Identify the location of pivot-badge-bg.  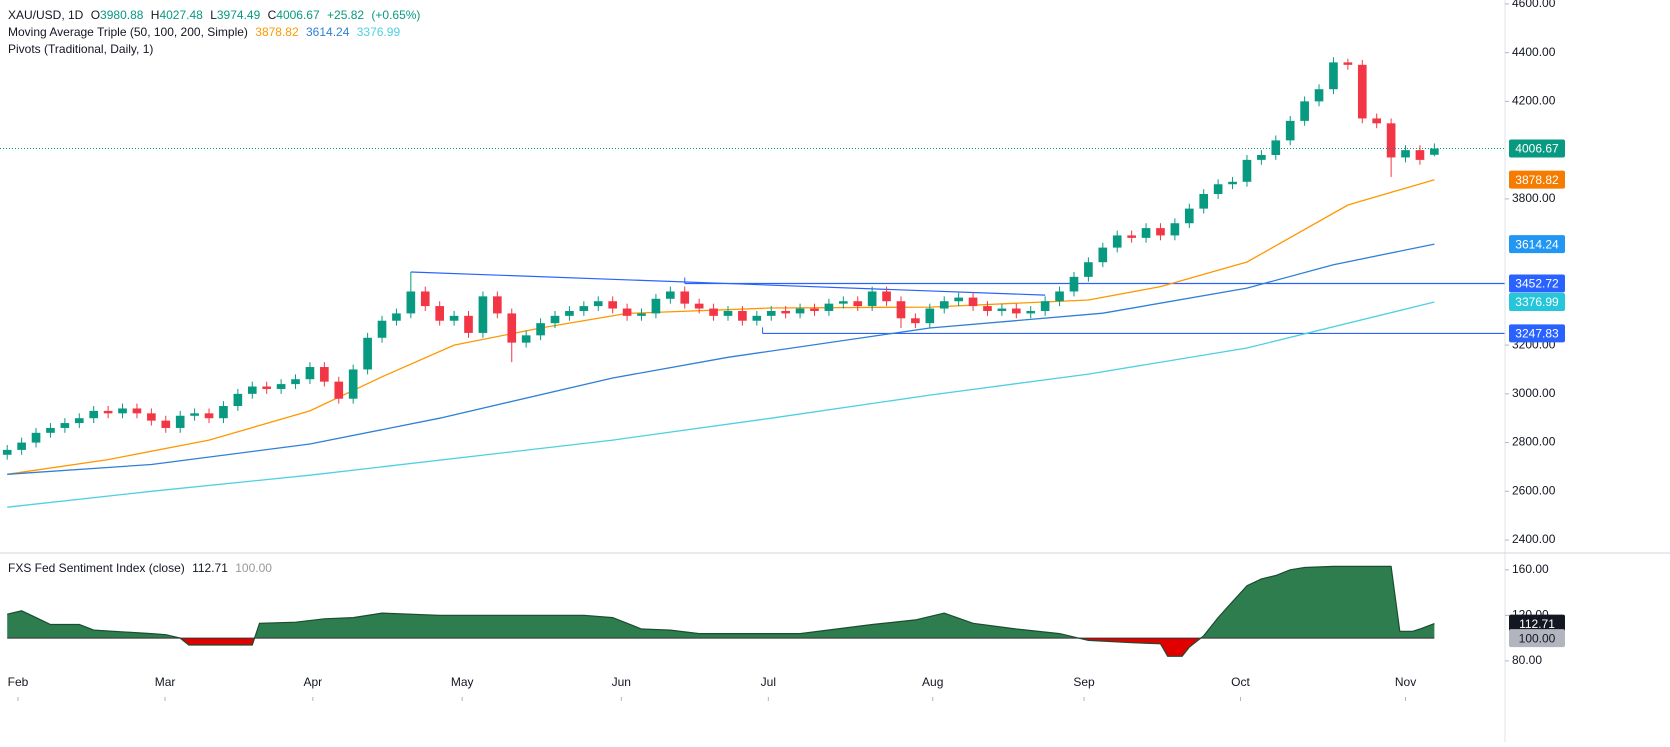
(1537, 283).